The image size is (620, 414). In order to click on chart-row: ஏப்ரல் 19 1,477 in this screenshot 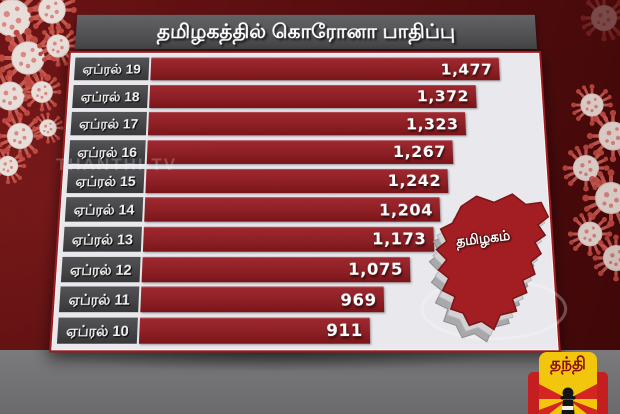, I will do `click(304, 69)`.